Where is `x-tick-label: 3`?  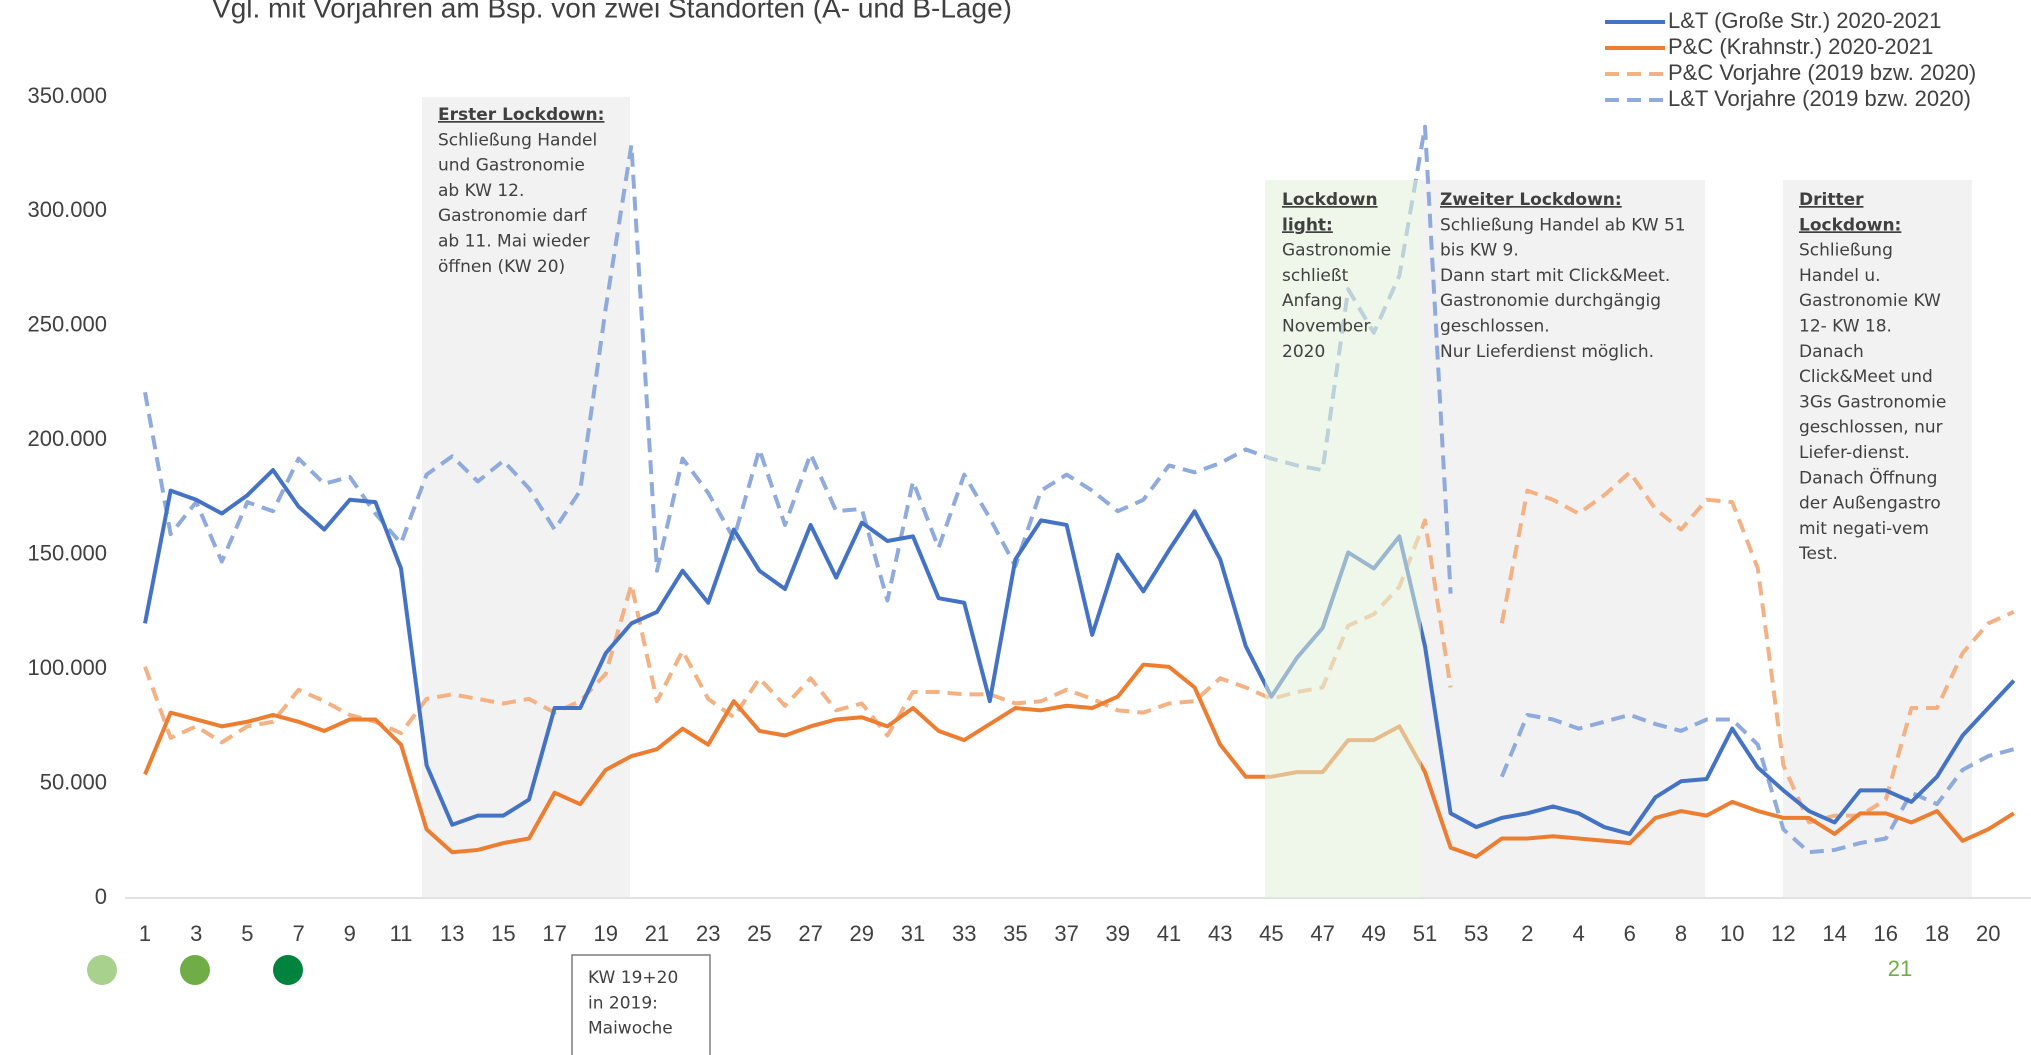
x-tick-label: 3 is located at coordinates (196, 933).